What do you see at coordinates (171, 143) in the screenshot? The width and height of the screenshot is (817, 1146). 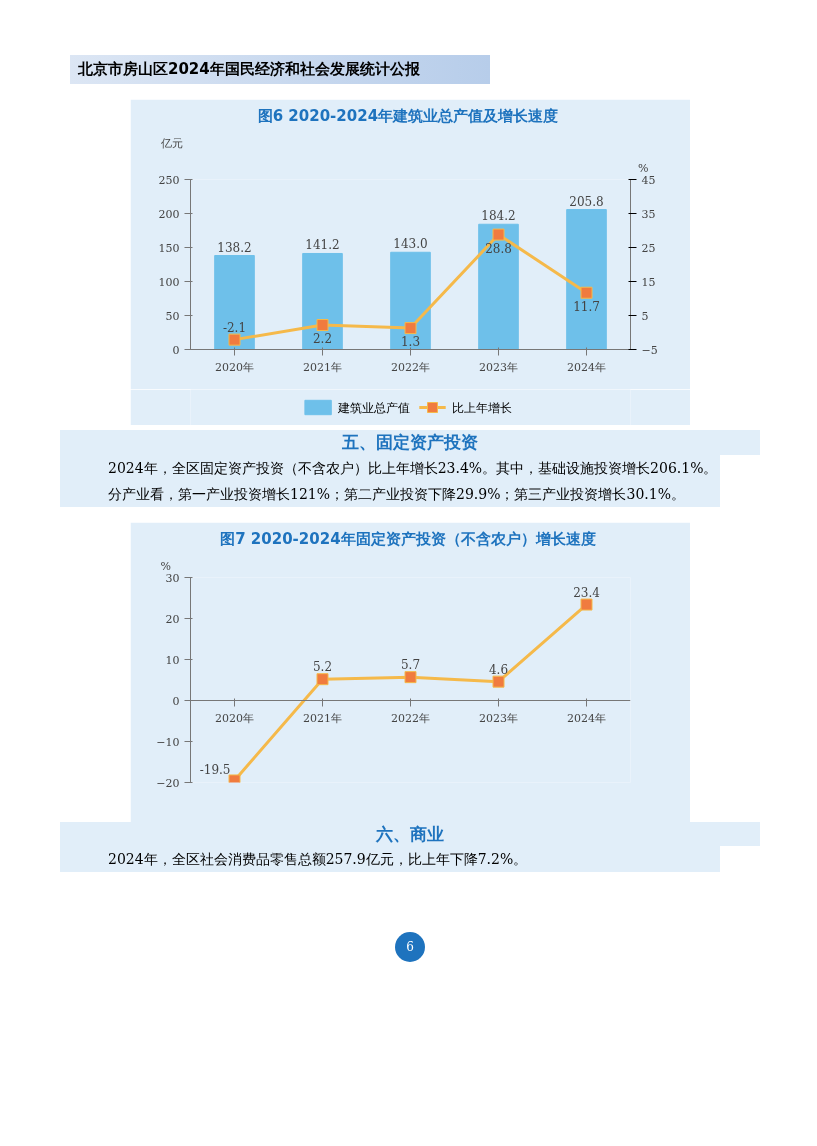 I see `y-axis-title: 亿元` at bounding box center [171, 143].